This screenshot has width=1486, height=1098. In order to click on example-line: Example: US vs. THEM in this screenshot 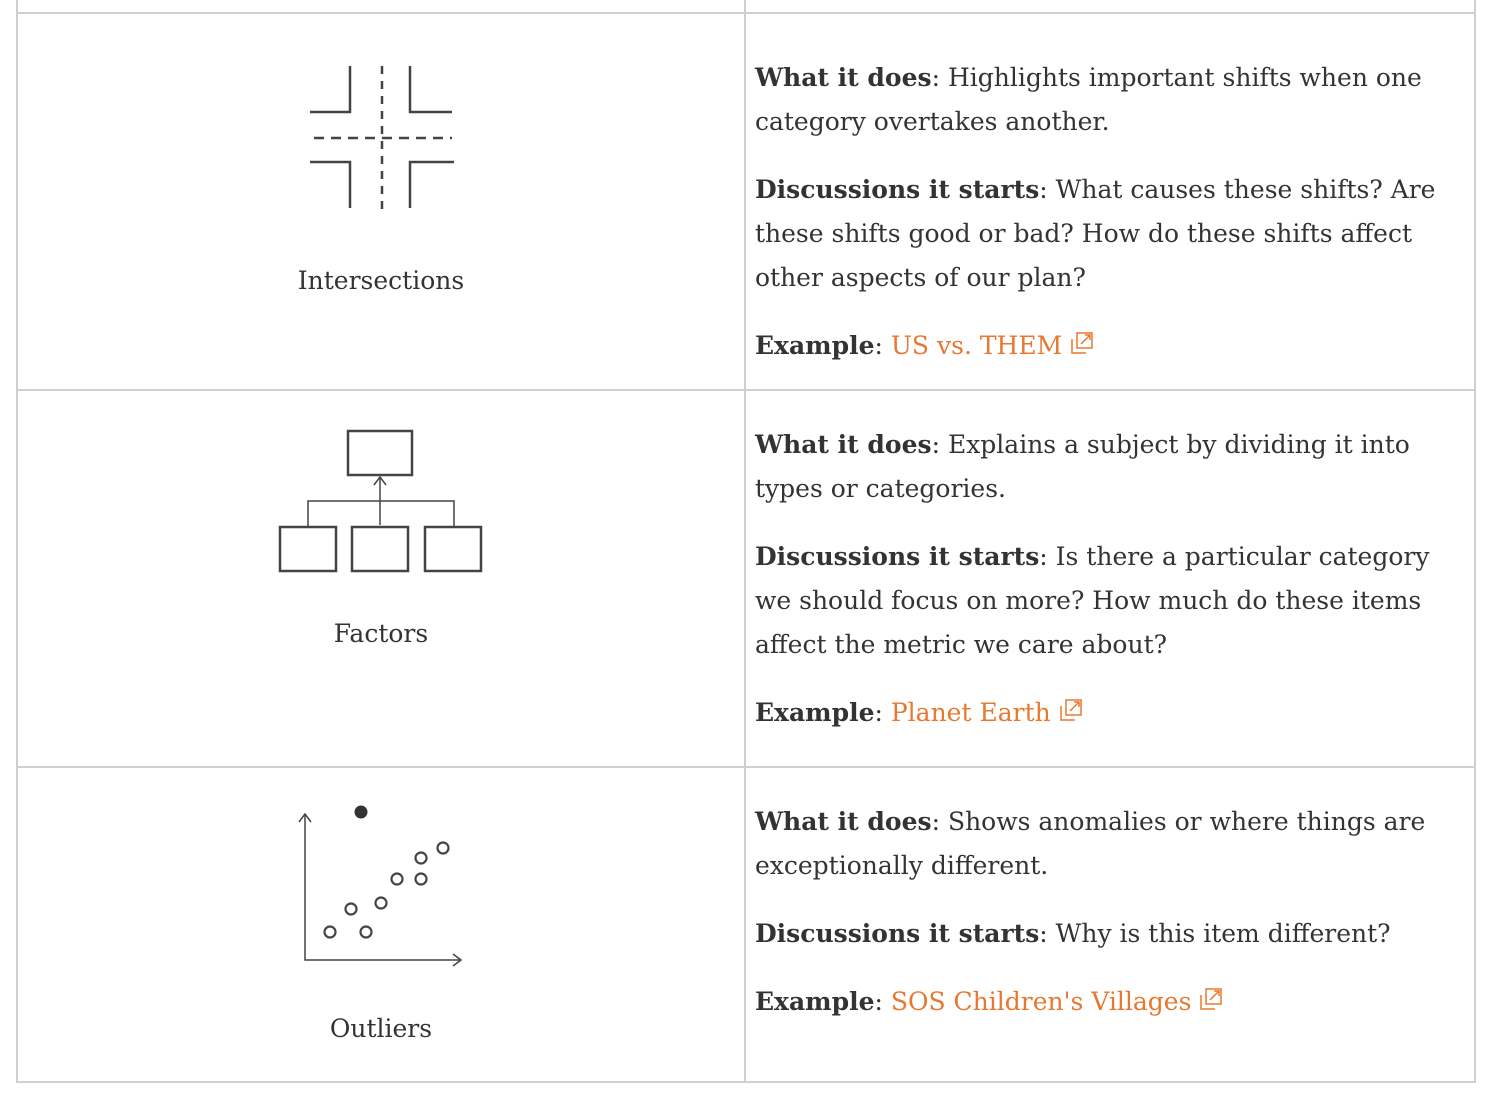, I will do `click(1109, 346)`.